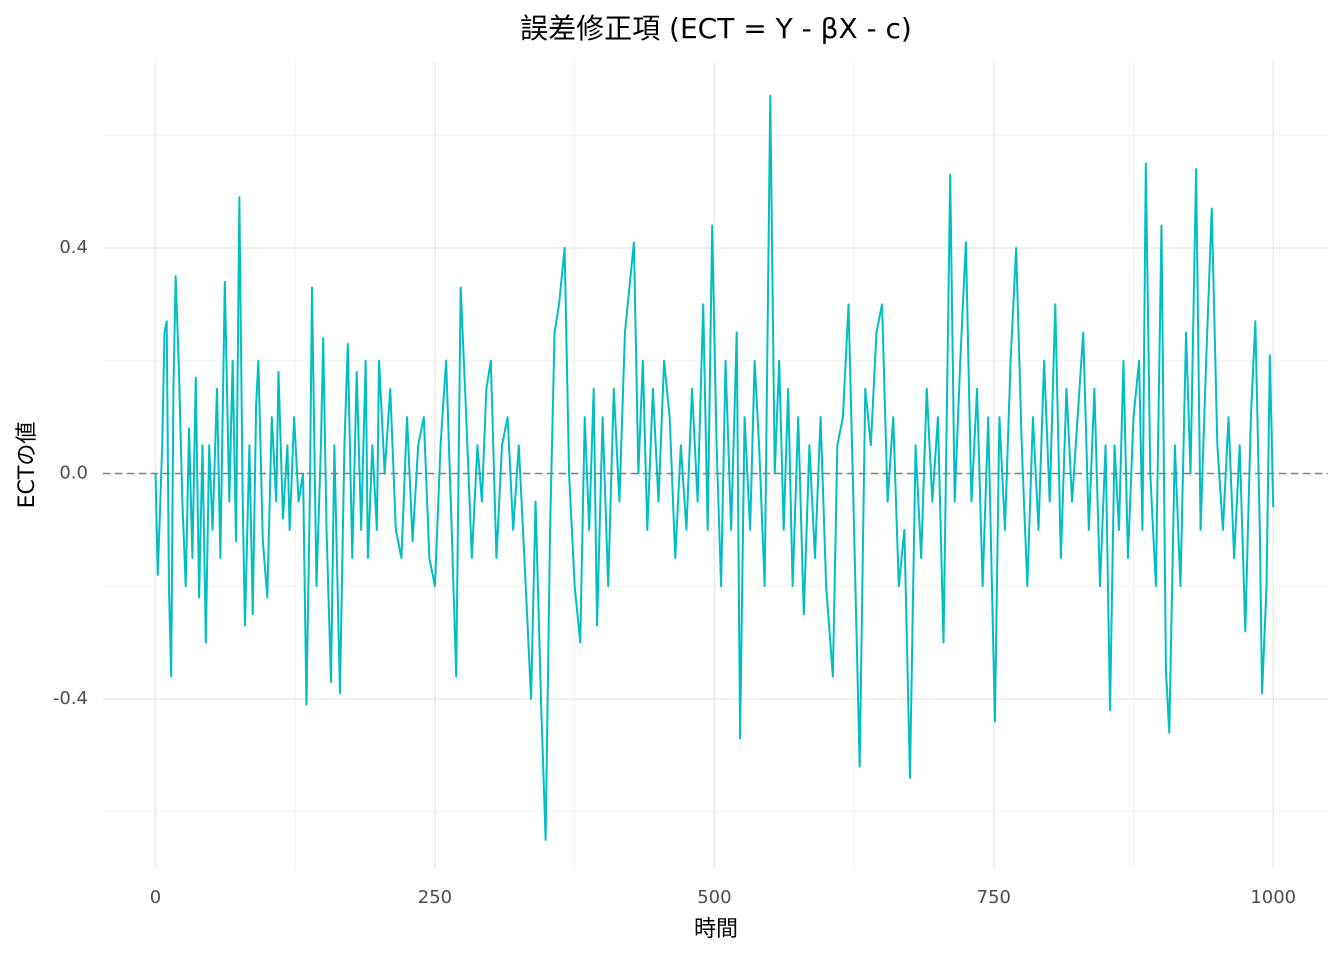 Image resolution: width=1344 pixels, height=960 pixels. I want to click on x-tick-label: 500, so click(714, 897).